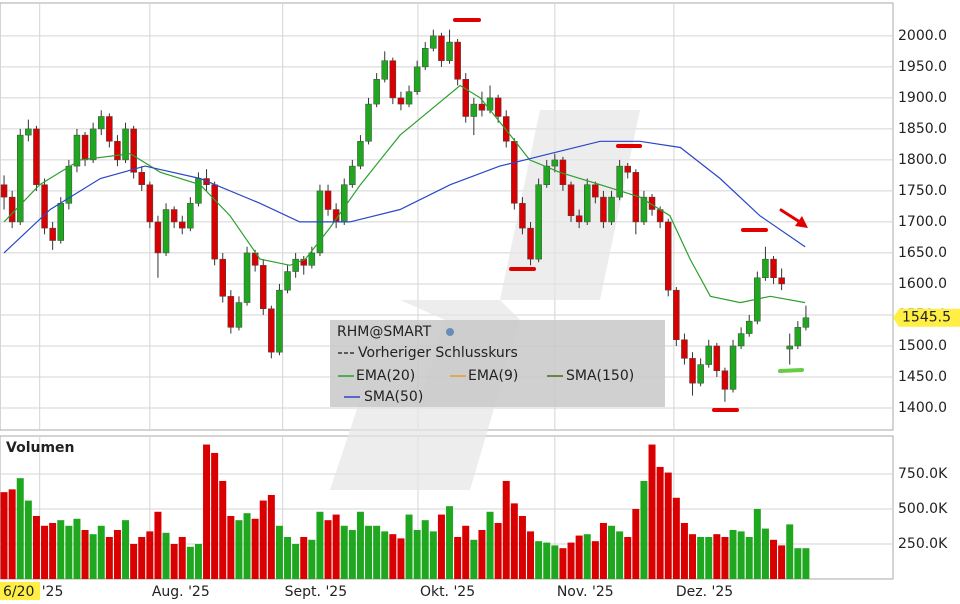 The image size is (960, 604). What do you see at coordinates (923, 544) in the screenshot?
I see `y-tick-label: 250.0K` at bounding box center [923, 544].